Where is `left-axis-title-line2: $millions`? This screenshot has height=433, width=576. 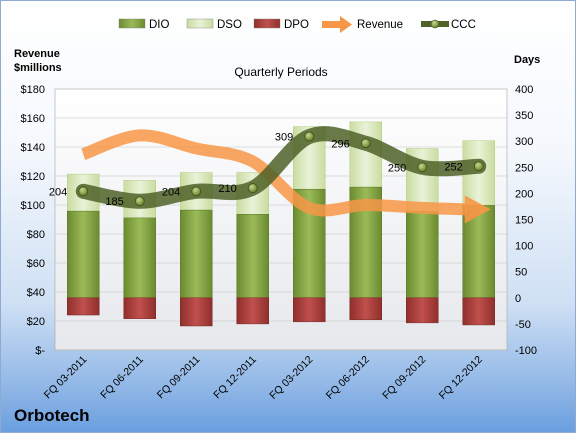 left-axis-title-line2: $millions is located at coordinates (38, 68).